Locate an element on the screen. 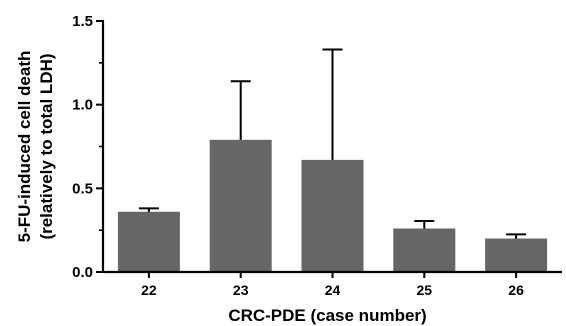  x-ticks: 22 23 24 25 26 is located at coordinates (332, 285).